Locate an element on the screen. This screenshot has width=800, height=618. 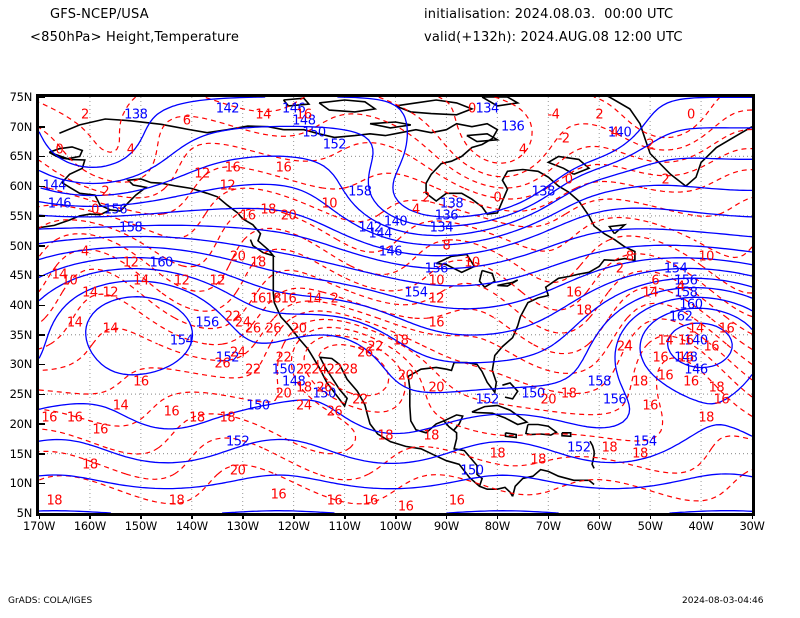
y-axis-tick-label: 10N is located at coordinates (21, 483).